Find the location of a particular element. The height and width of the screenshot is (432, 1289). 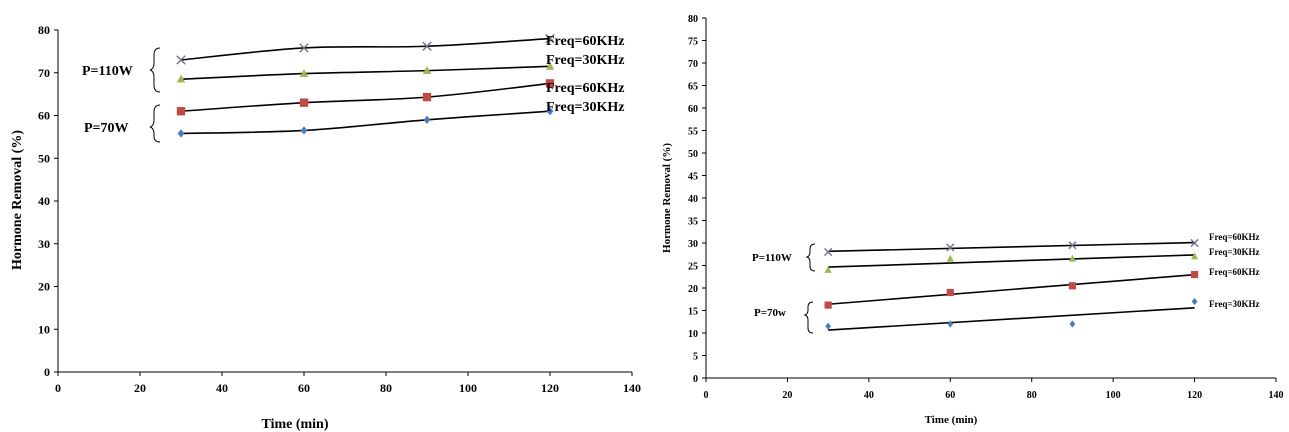

left-series-label-30khz-70w: Freq=30KHz is located at coordinates (585, 107).